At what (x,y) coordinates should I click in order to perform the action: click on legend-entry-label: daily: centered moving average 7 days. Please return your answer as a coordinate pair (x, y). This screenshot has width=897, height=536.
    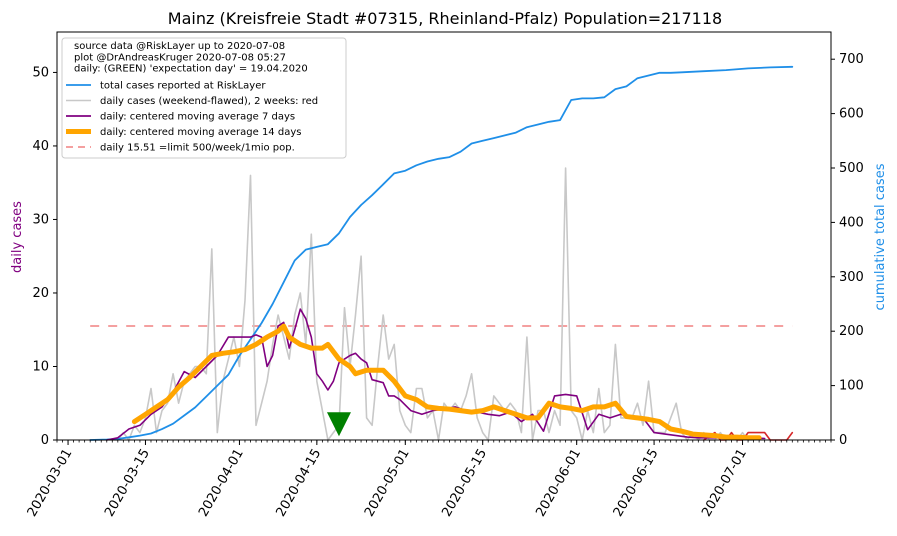
    Looking at the image, I should click on (197, 117).